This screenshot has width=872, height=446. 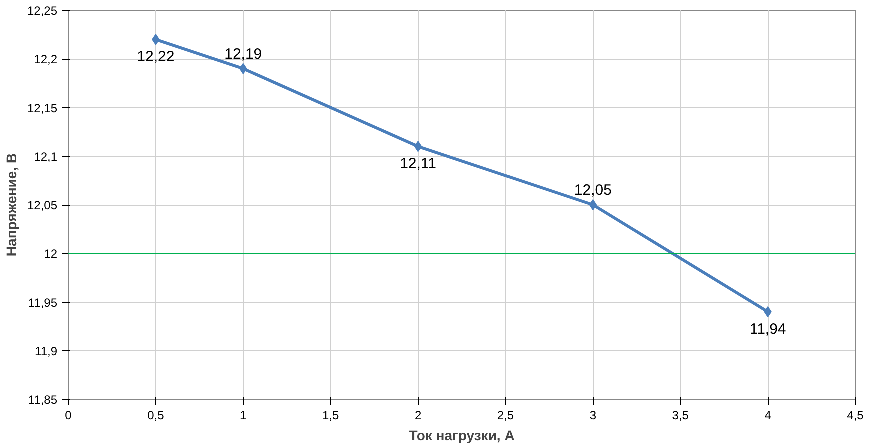 What do you see at coordinates (855, 415) in the screenshot?
I see `x-tick-label: 4,5` at bounding box center [855, 415].